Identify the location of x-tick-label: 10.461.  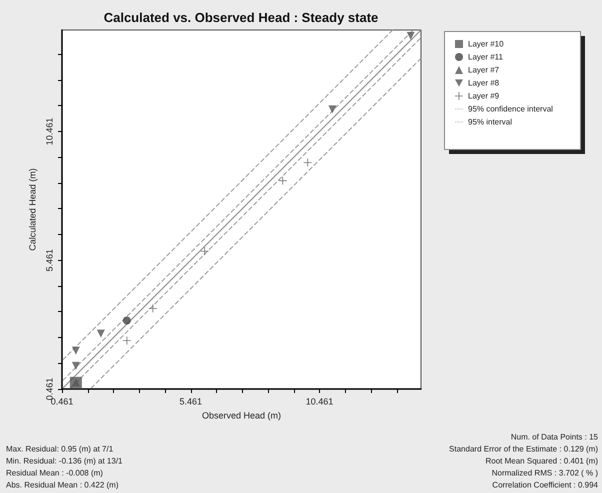
(320, 401).